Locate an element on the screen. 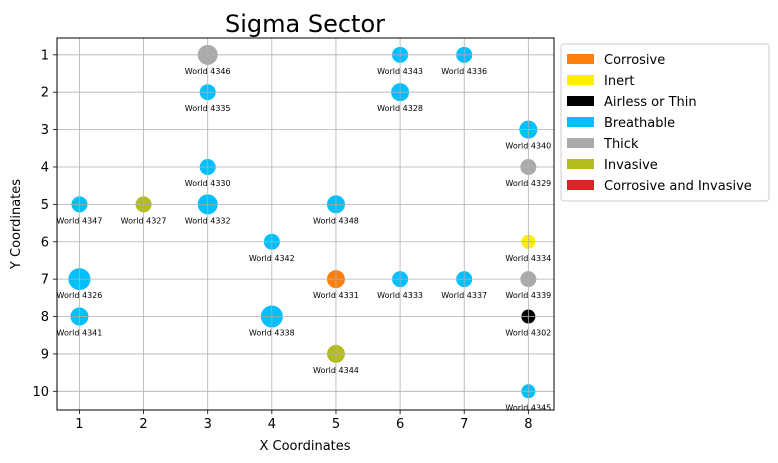  x-tick-label: 1 is located at coordinates (79, 424).